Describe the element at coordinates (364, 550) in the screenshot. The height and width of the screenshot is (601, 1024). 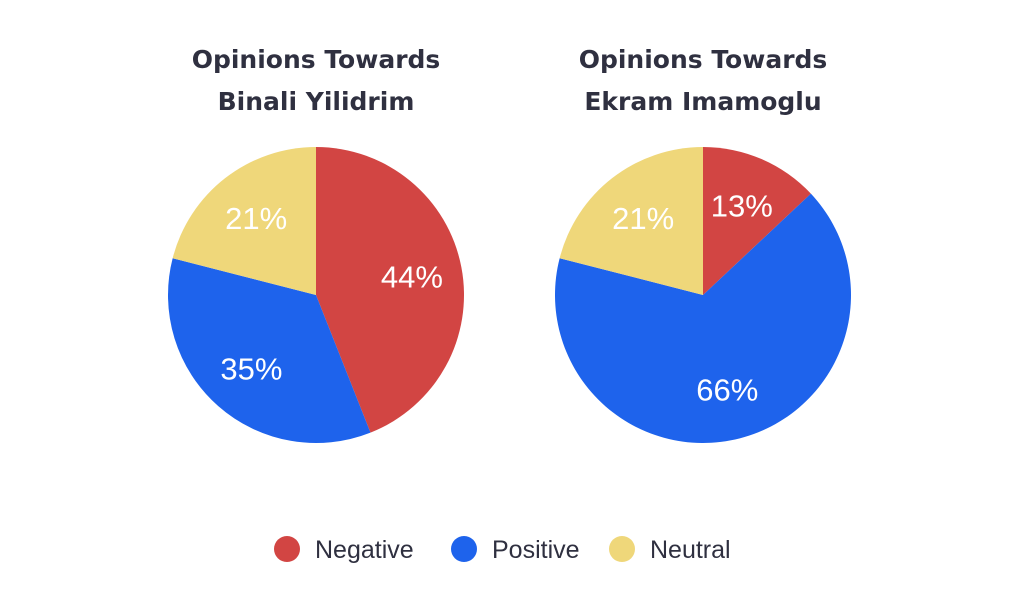
I see `legend-label-negative: Negative` at that location.